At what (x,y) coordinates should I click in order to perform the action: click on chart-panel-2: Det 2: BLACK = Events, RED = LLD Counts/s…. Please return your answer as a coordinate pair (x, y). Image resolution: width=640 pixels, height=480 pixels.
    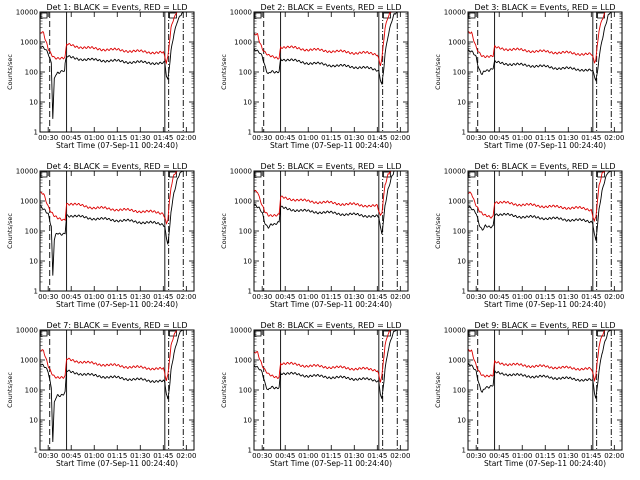
    Looking at the image, I should click on (315, 76).